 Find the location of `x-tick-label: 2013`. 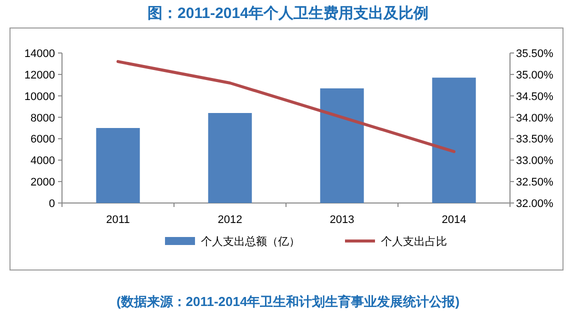

x-tick-label: 2013 is located at coordinates (342, 220).